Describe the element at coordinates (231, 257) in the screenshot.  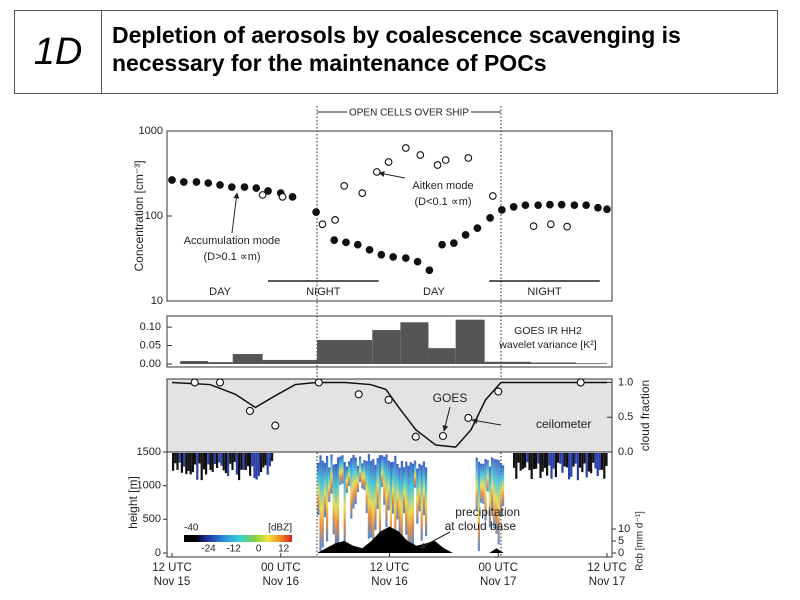
I see `series-note: (D>0.1 ∝m)` at that location.